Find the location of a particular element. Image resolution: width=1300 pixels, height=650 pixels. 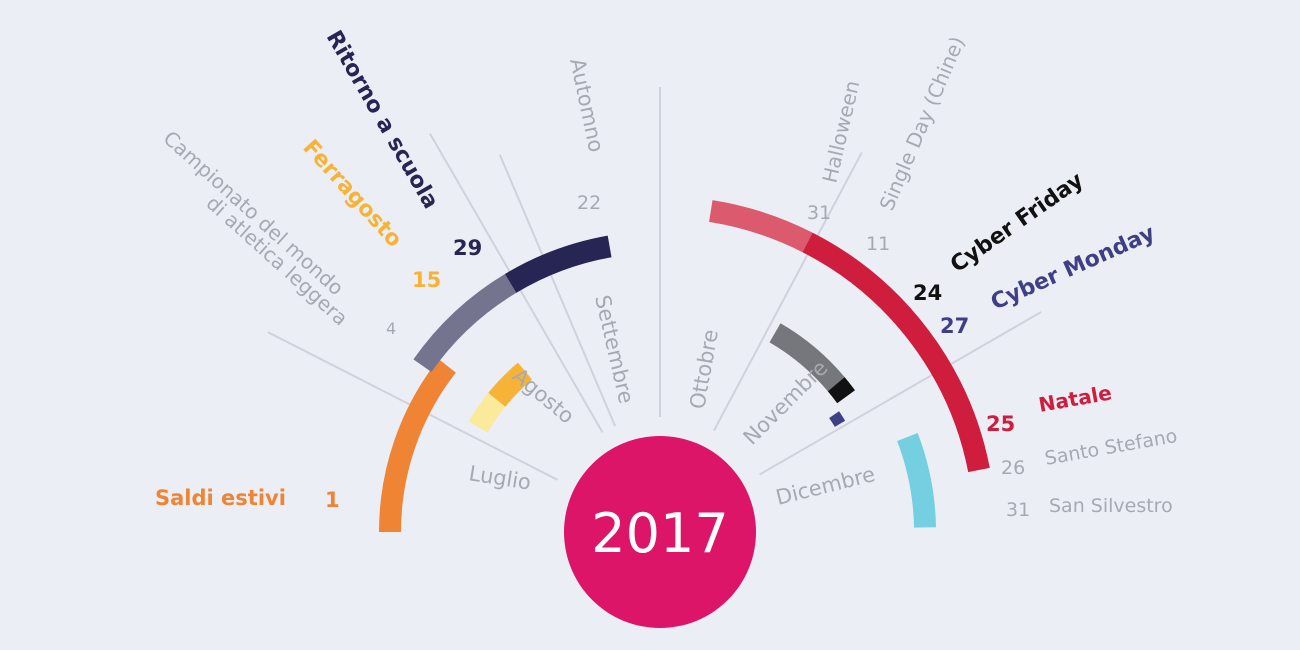

event-day-ferragosto: 15 is located at coordinates (426, 280).